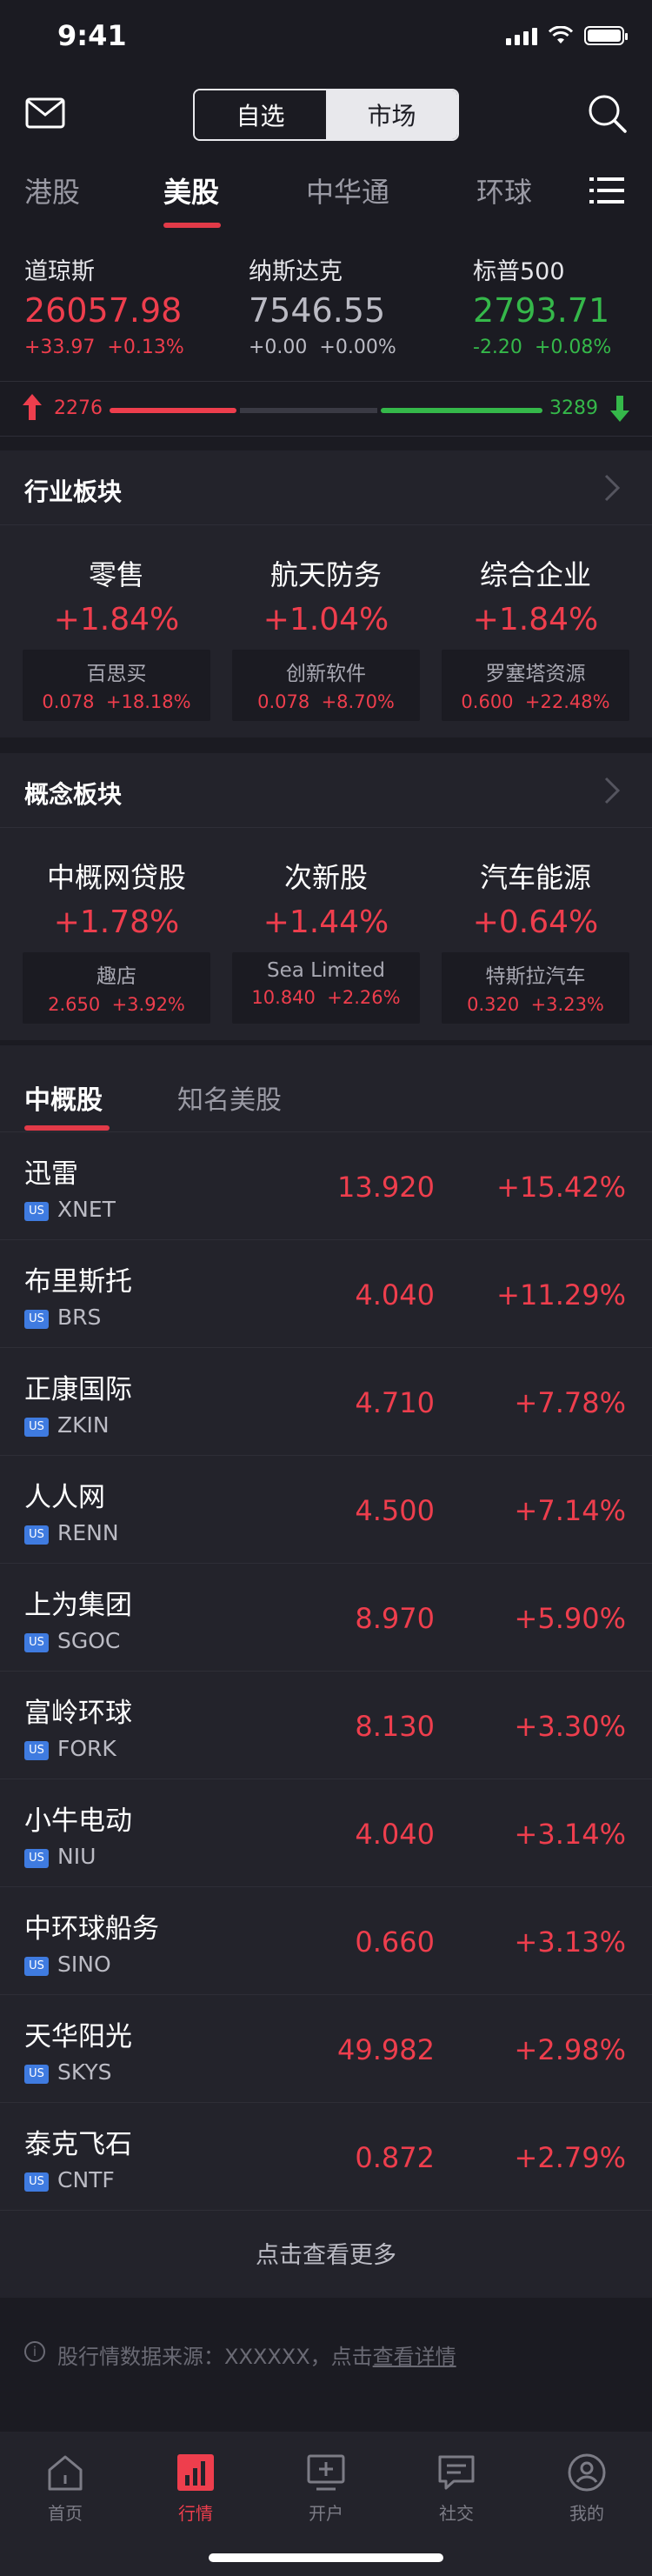 This screenshot has height=2576, width=652. What do you see at coordinates (326, 1186) in the screenshot?
I see `stock-row: 迅雷 US XNET 13.920 +15.42%` at bounding box center [326, 1186].